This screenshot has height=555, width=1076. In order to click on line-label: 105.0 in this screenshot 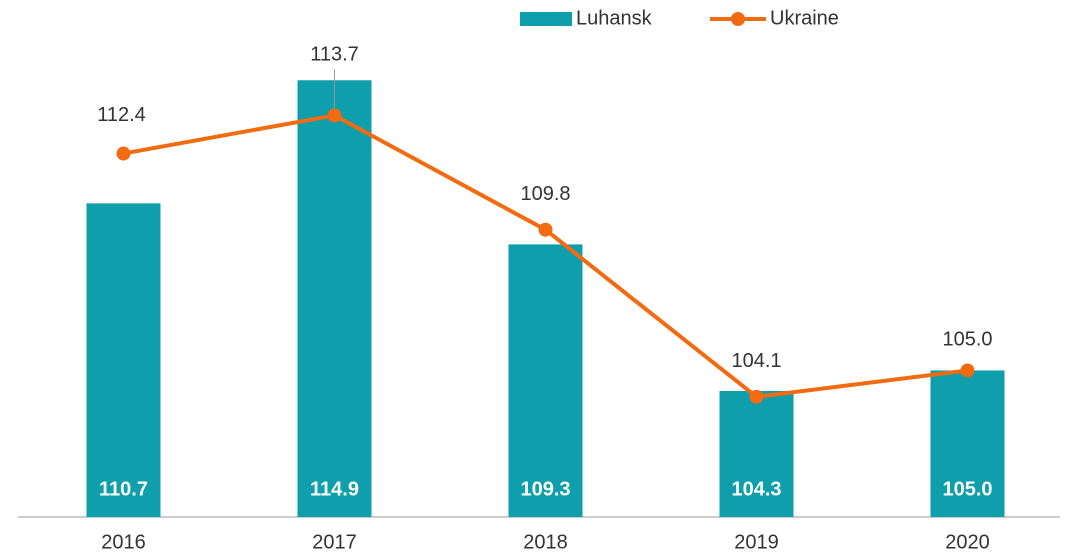, I will do `click(967, 340)`.